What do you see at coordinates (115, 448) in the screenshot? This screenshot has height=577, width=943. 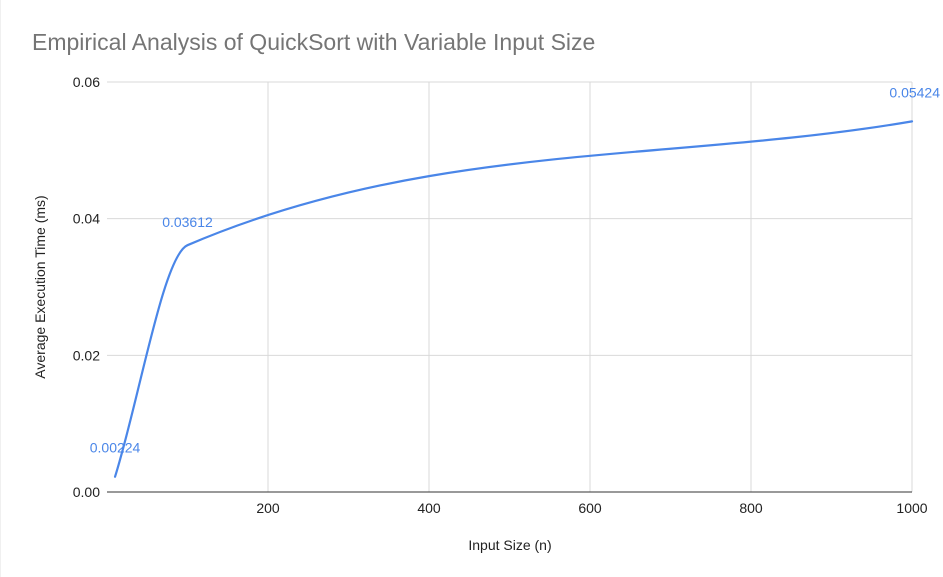 I see `data-label: 0.00224` at bounding box center [115, 448].